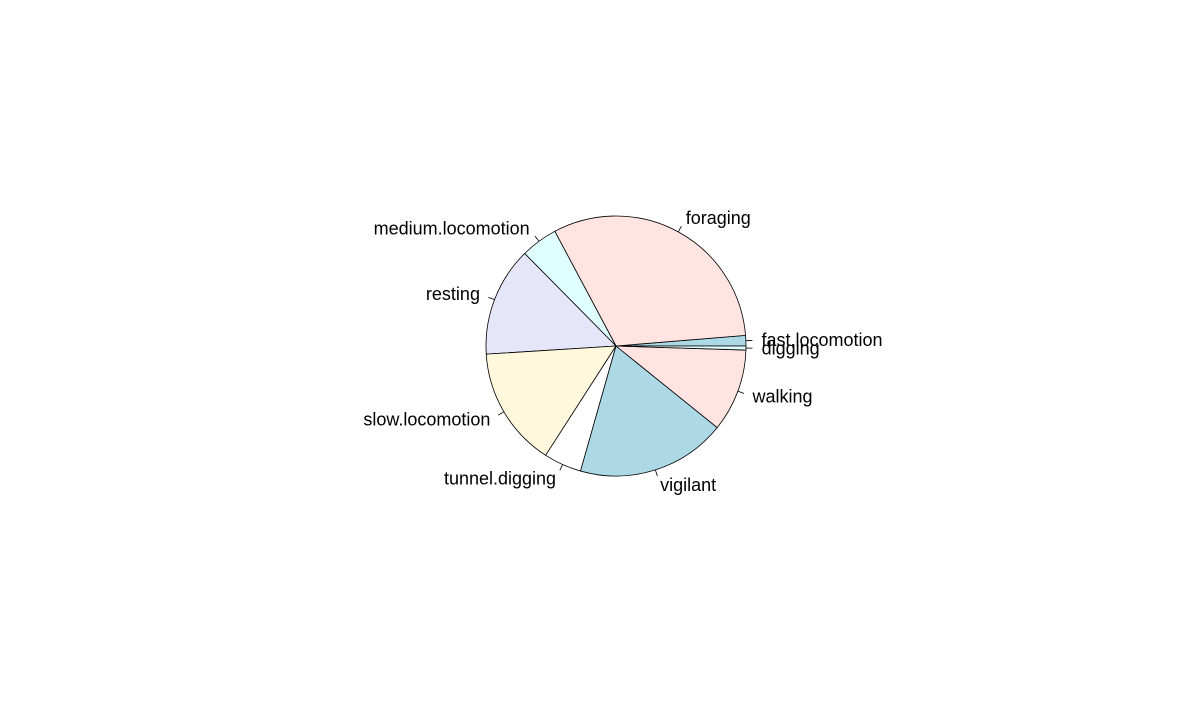 The height and width of the screenshot is (717, 1186). Describe the element at coordinates (500, 479) in the screenshot. I see `pie-label-tunnel-digging: tunnel.digging` at that location.